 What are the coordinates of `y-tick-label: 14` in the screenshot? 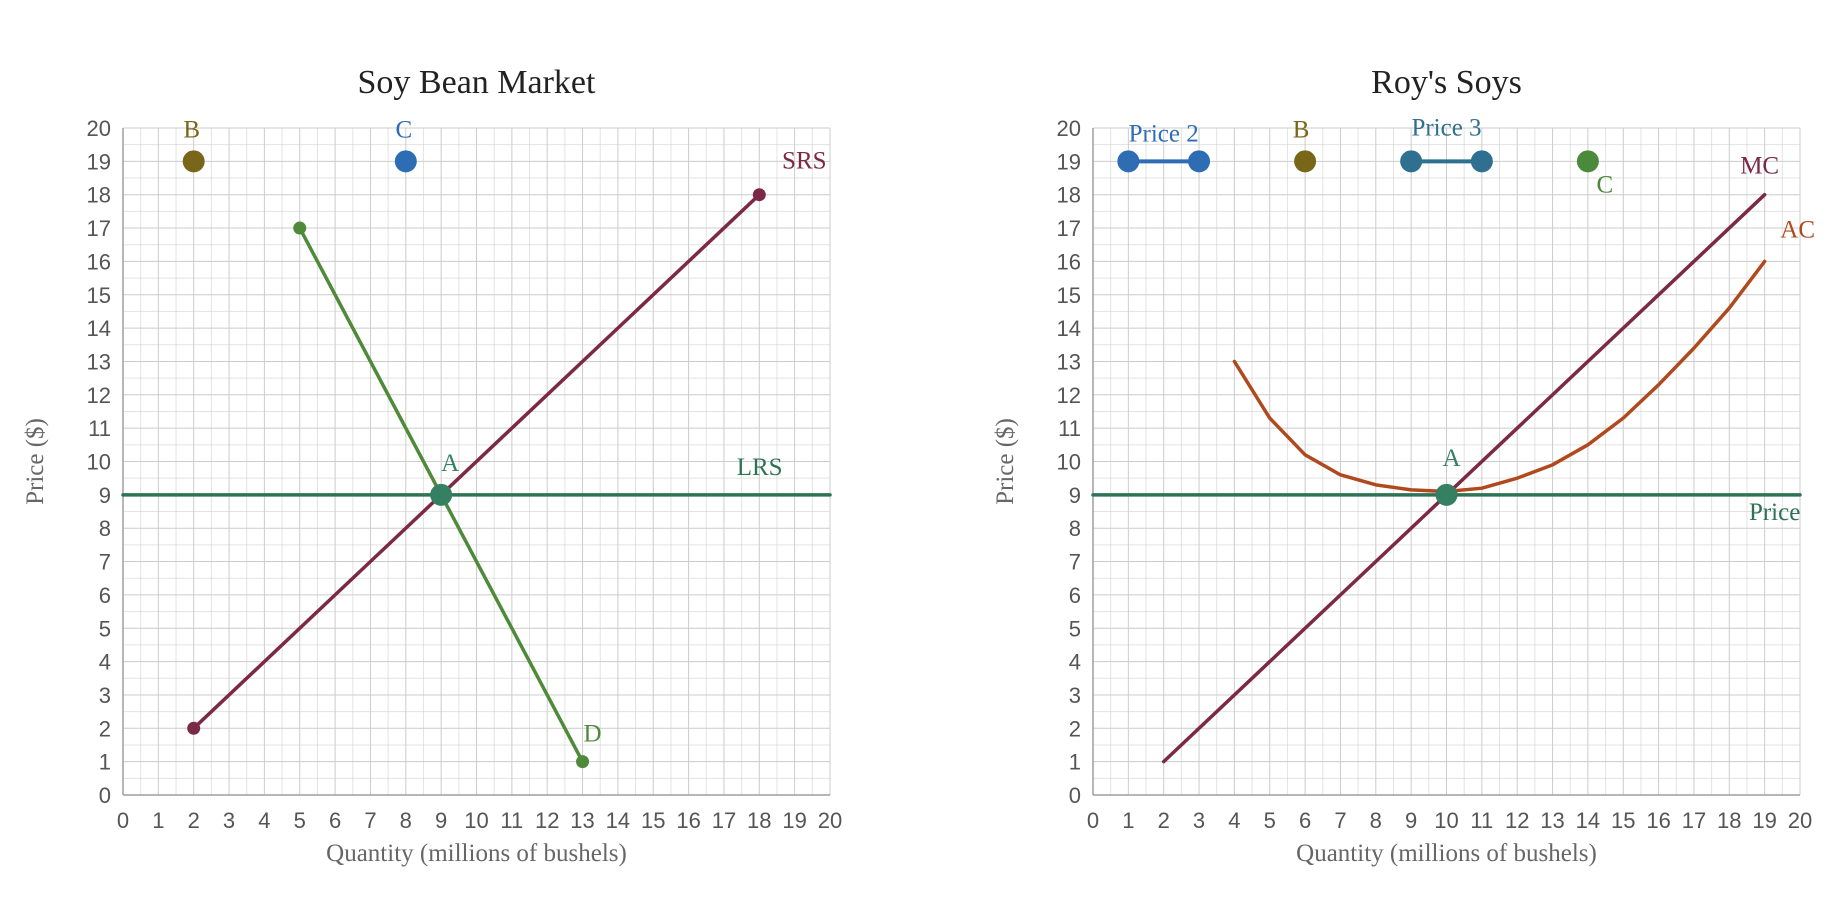 It's located at (99, 328).